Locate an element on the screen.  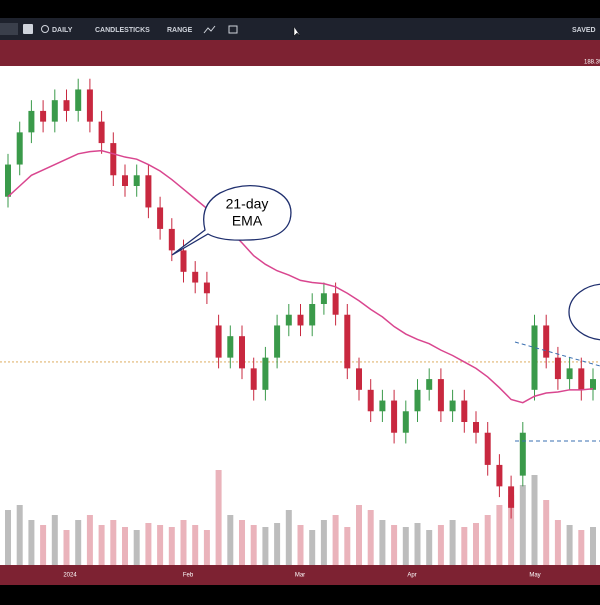
x-tick-label: May is located at coordinates (534, 576).